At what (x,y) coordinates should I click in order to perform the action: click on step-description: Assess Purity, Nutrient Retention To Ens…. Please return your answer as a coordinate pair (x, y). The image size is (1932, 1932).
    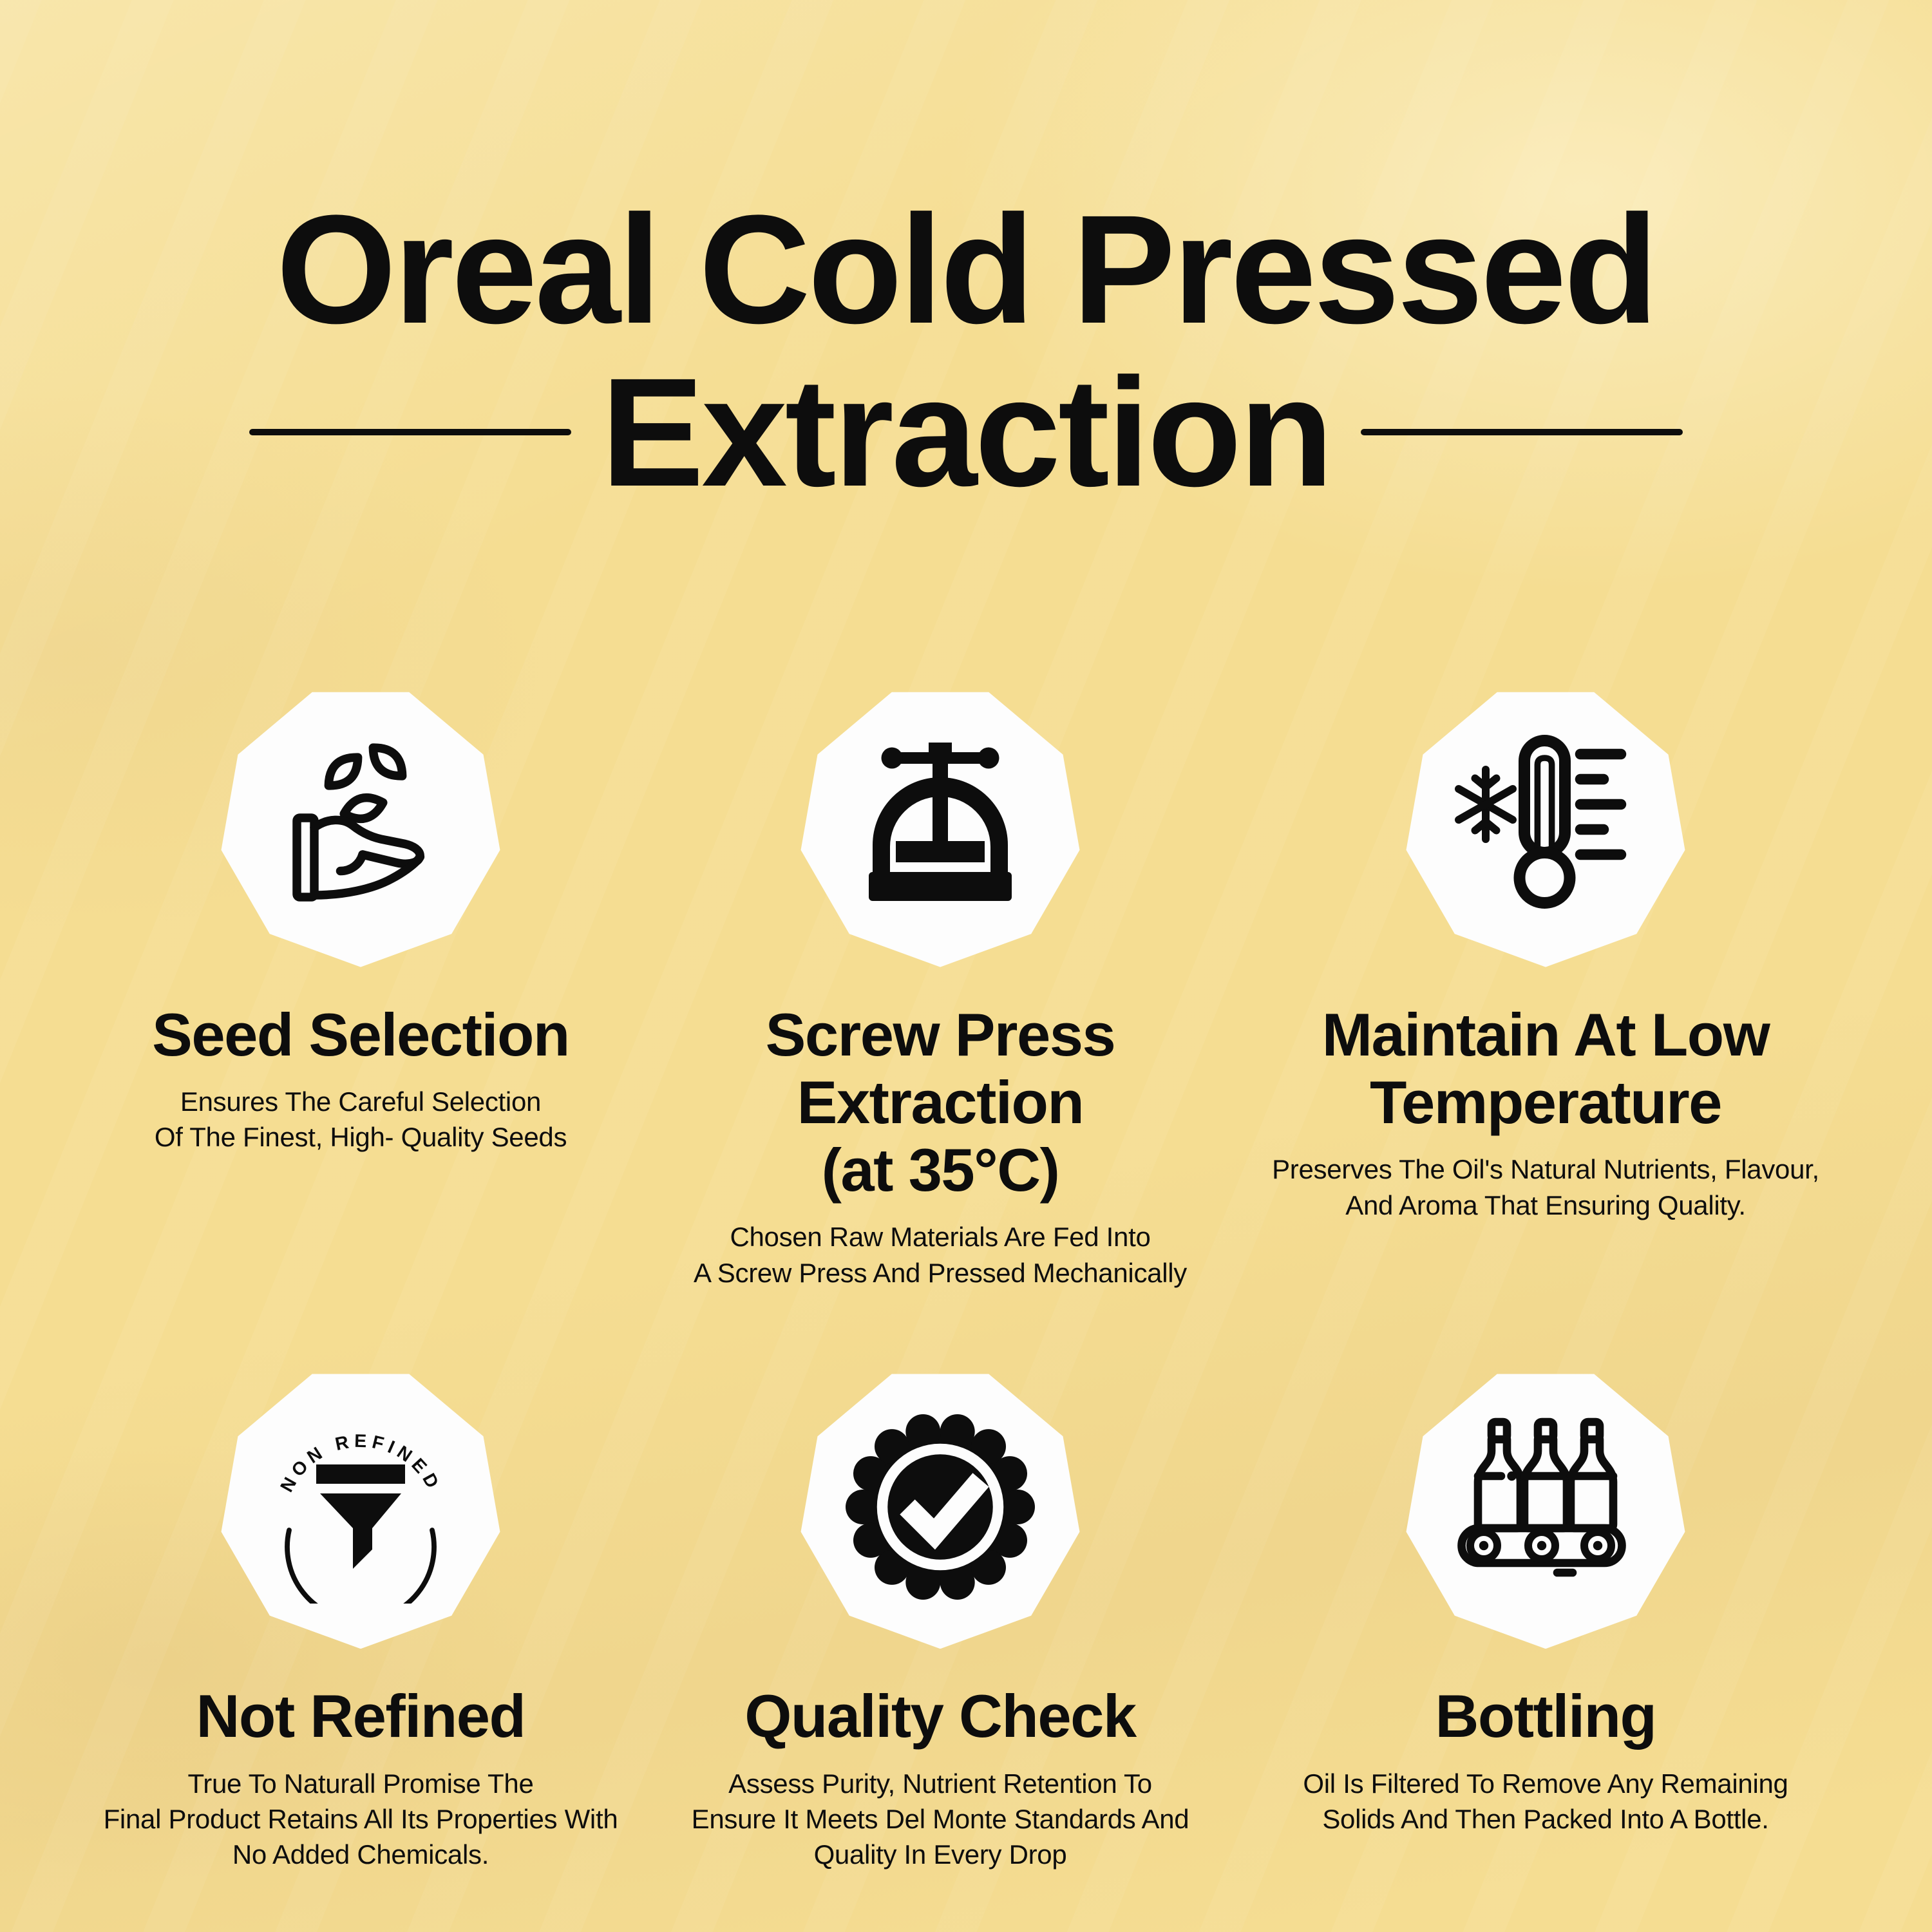
    Looking at the image, I should click on (940, 1819).